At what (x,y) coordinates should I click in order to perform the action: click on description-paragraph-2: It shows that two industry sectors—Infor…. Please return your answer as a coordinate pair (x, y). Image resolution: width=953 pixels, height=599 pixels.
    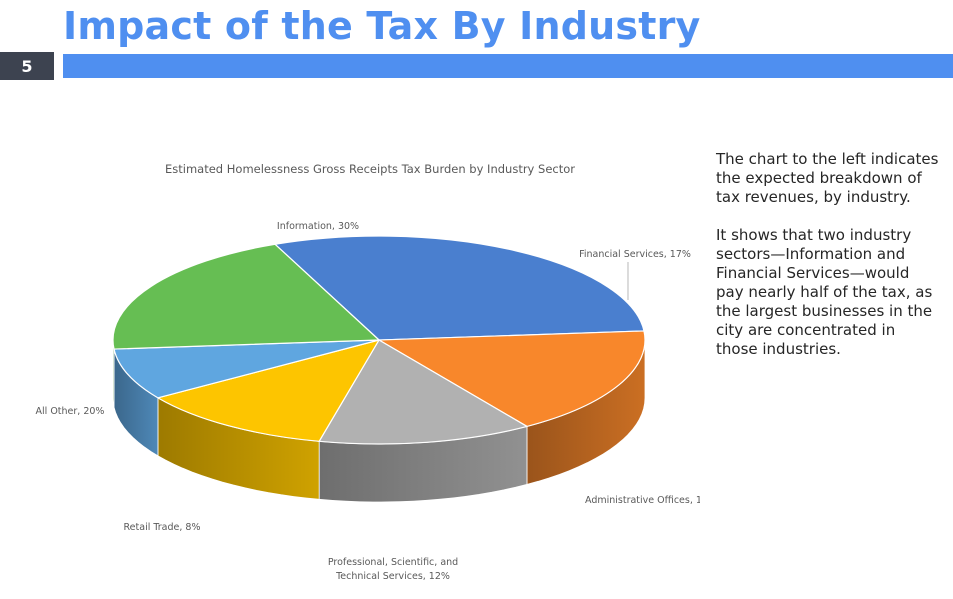
    Looking at the image, I should click on (824, 292).